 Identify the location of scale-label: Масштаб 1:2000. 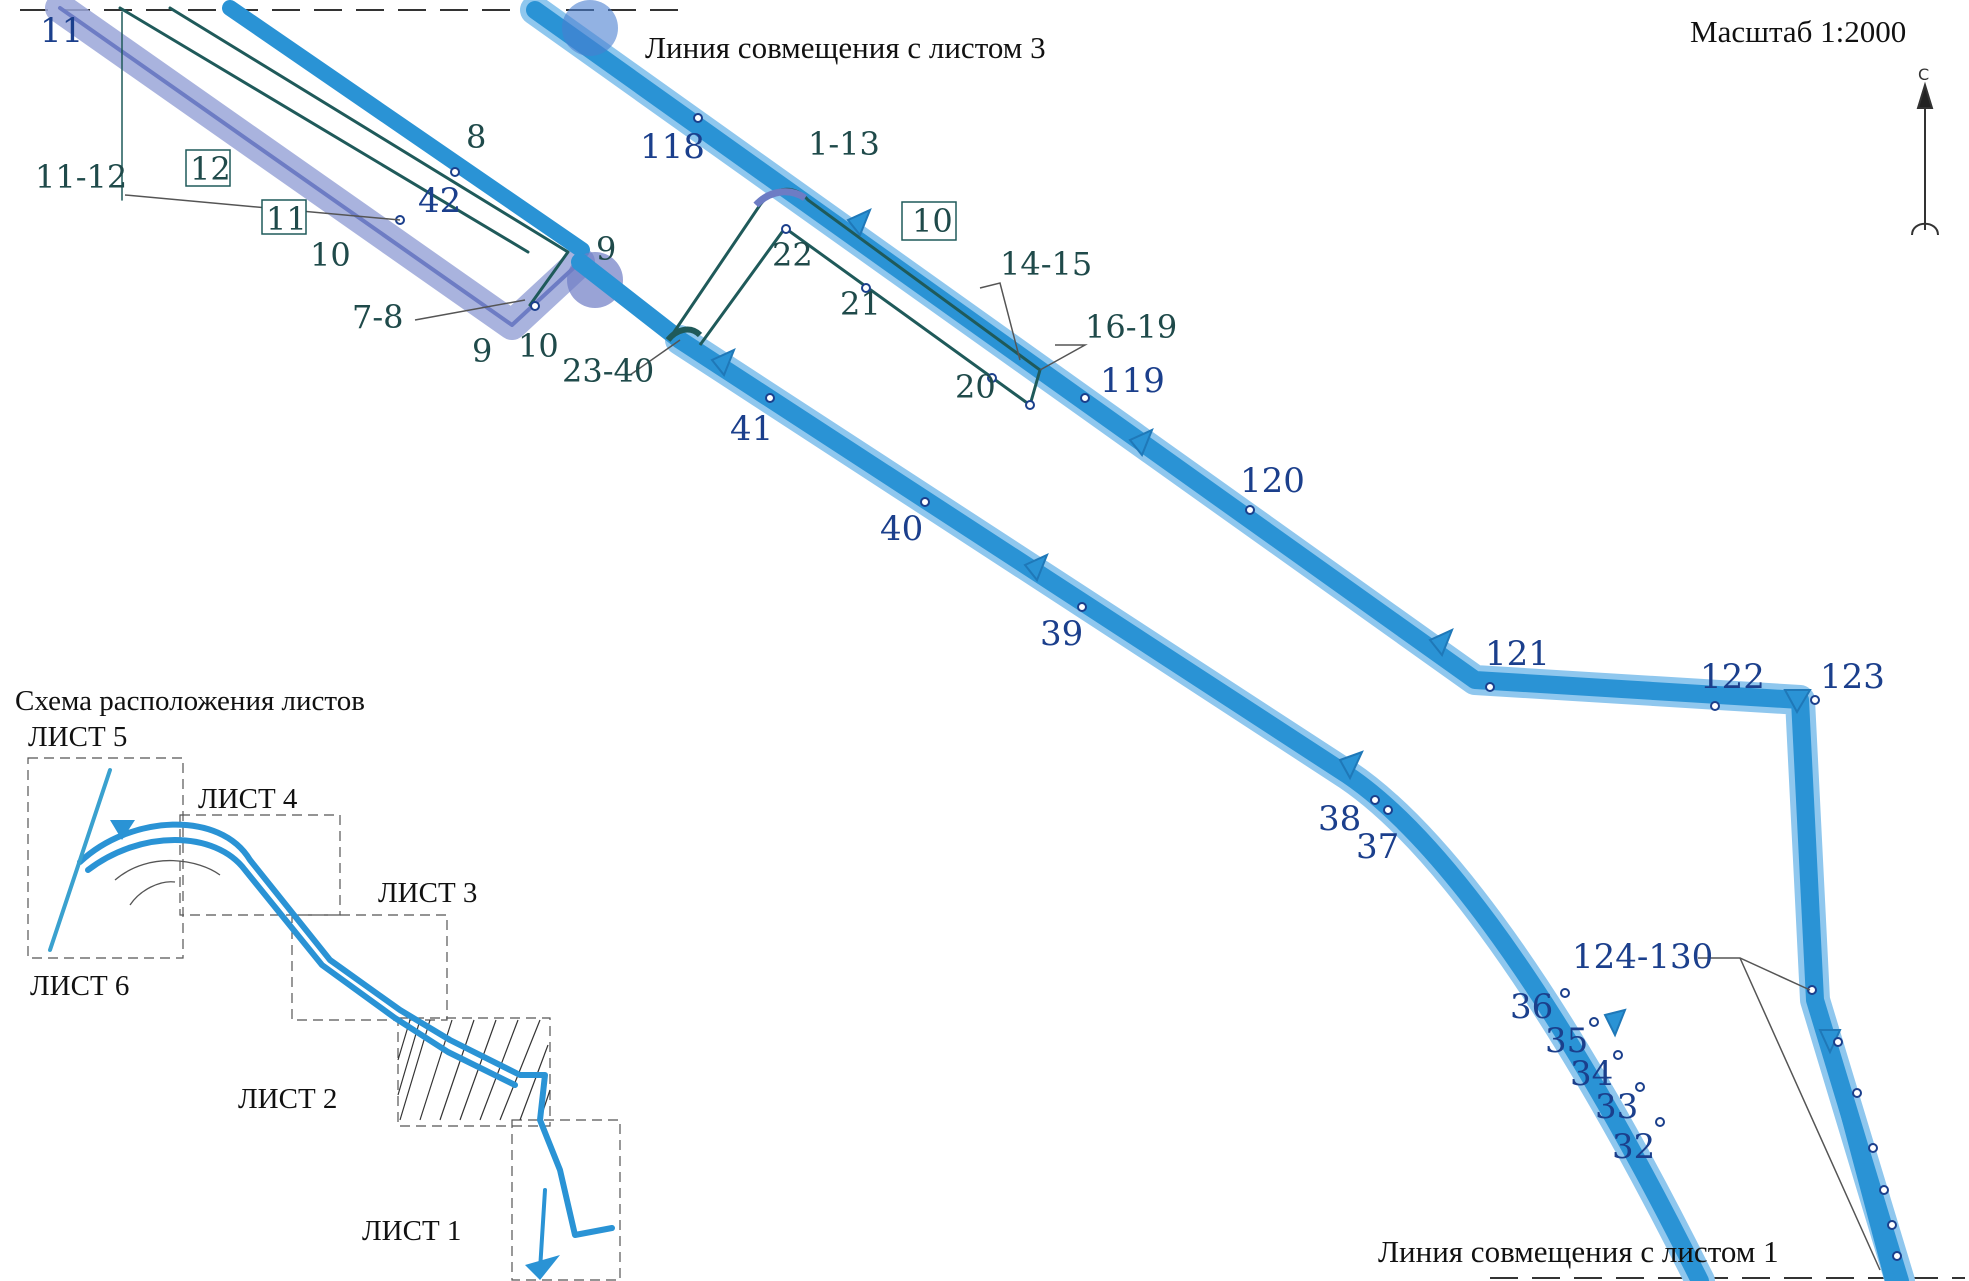
(1798, 31).